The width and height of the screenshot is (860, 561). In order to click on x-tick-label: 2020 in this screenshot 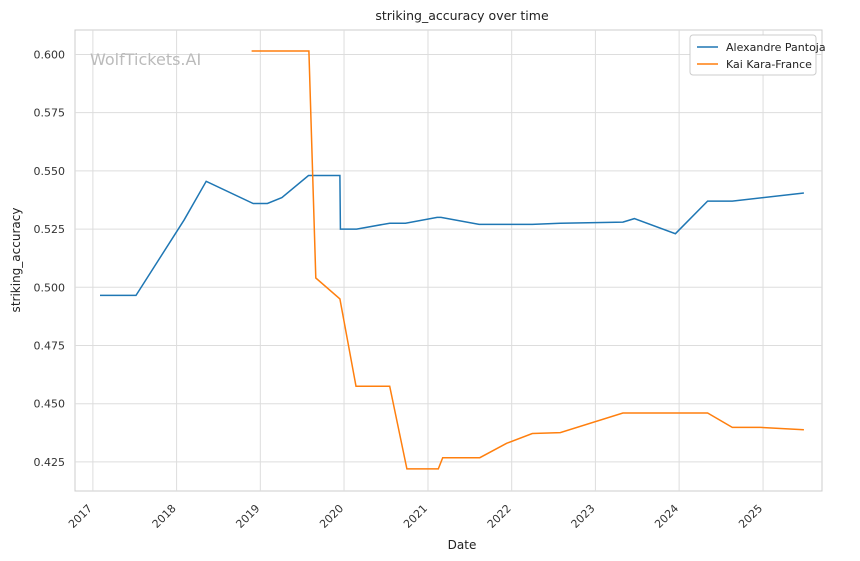, I will do `click(331, 516)`.